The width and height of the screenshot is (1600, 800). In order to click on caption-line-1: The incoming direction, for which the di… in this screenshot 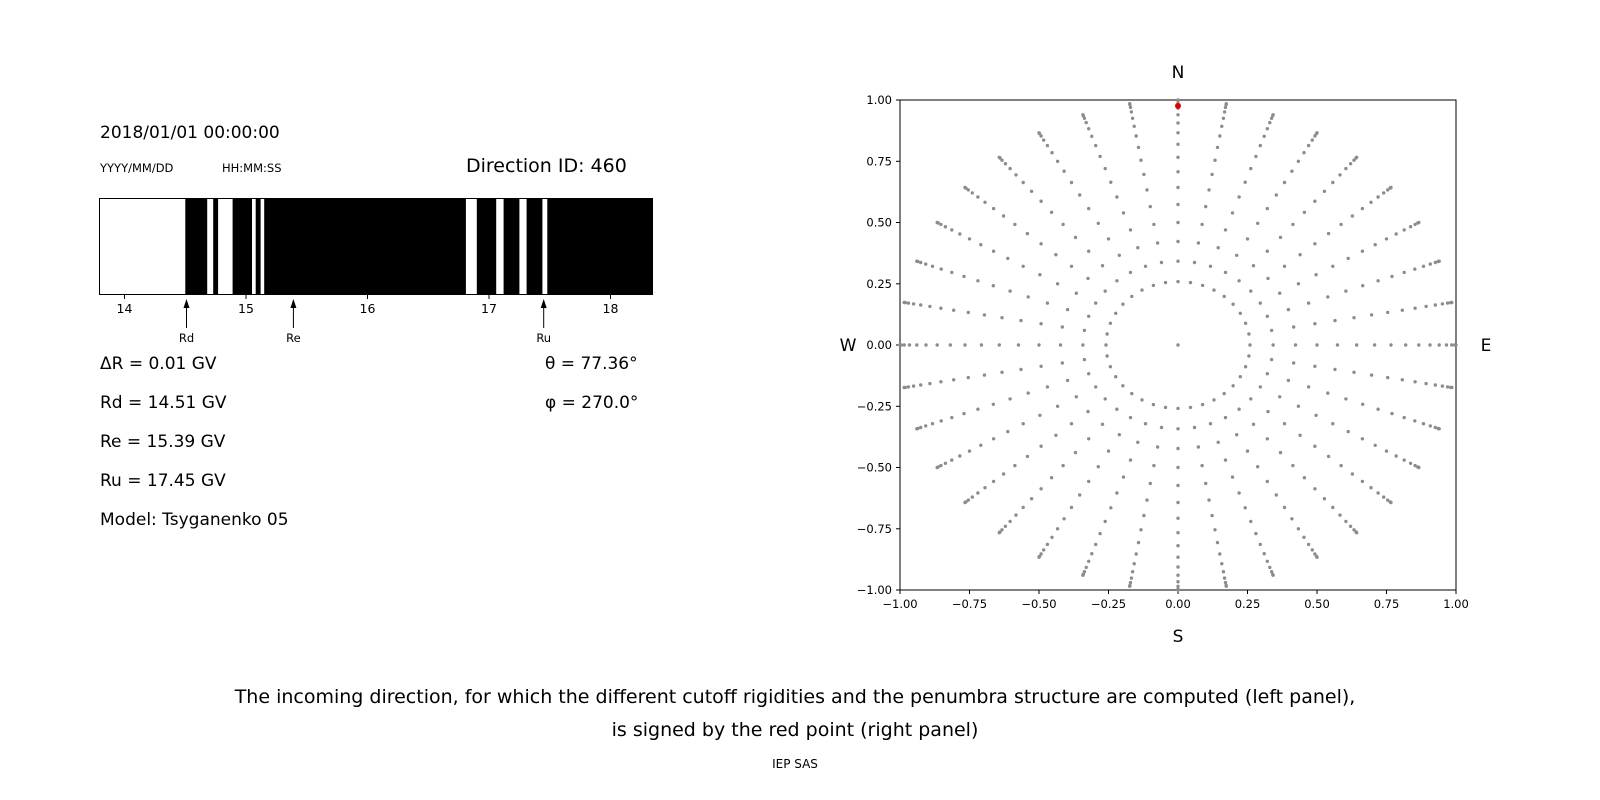, I will do `click(795, 697)`.